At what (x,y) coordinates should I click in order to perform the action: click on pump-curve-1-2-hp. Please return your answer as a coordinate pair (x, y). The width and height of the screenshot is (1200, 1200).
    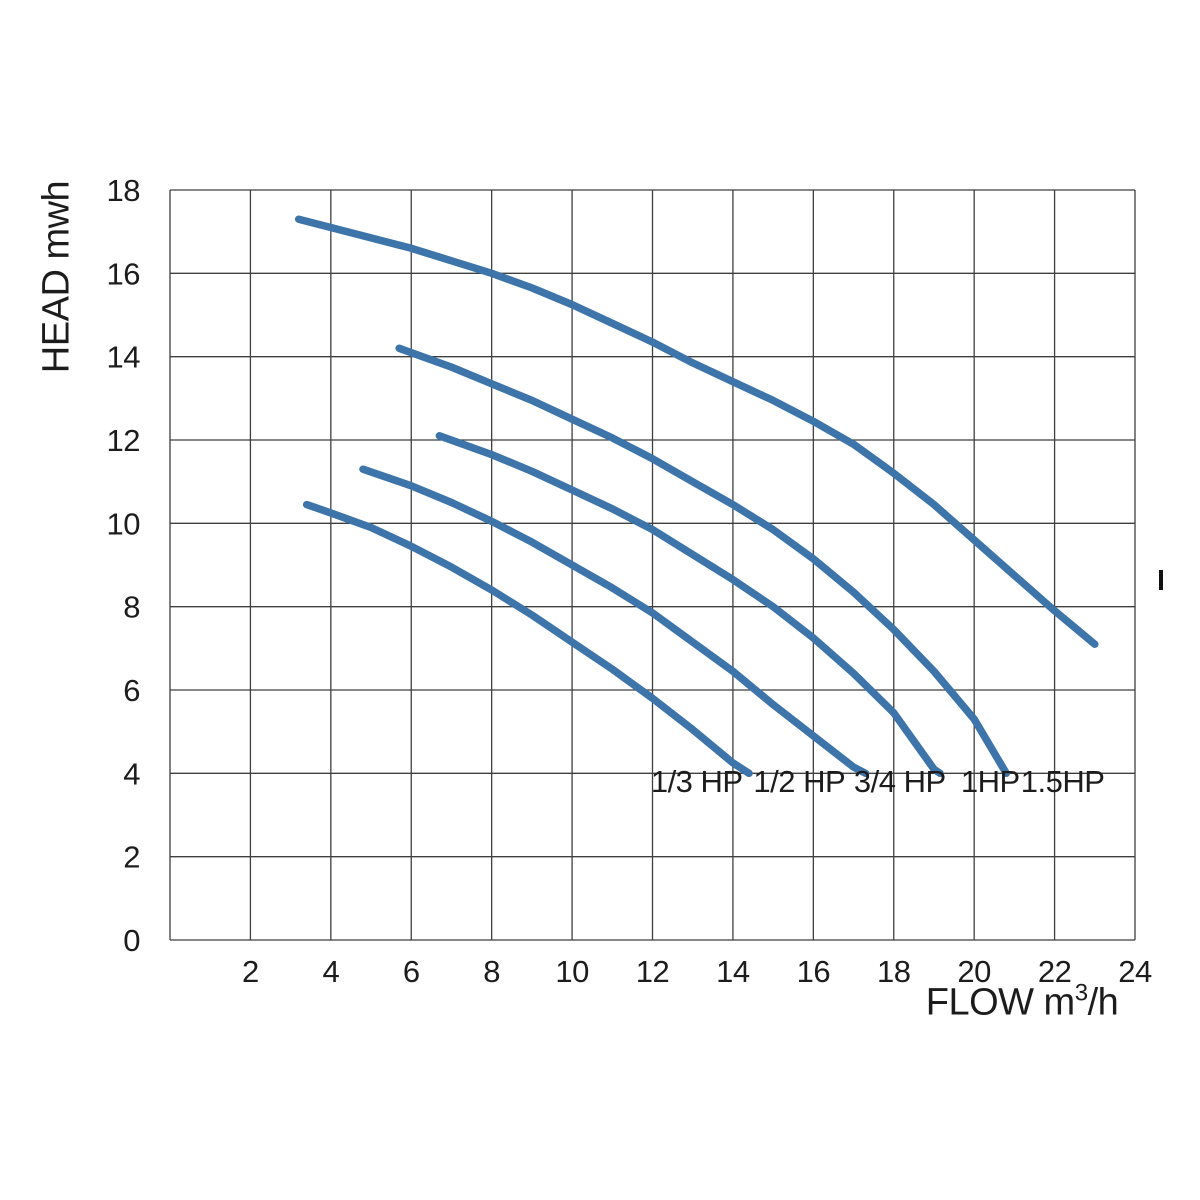
    Looking at the image, I should click on (614, 621).